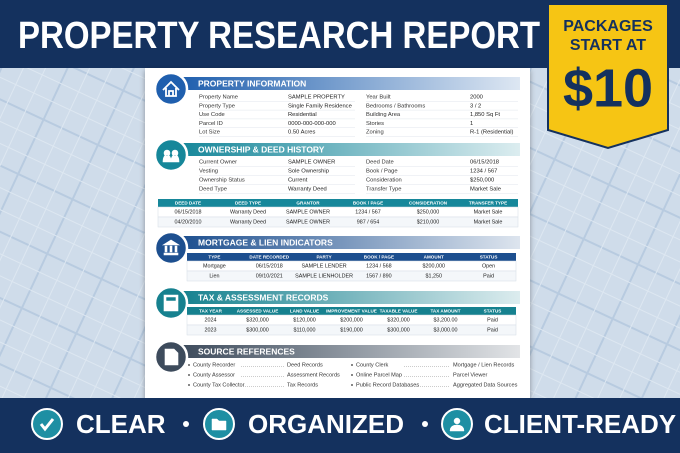 This screenshot has width=680, height=453. What do you see at coordinates (398, 331) in the screenshot?
I see `cell: $300,000` at bounding box center [398, 331].